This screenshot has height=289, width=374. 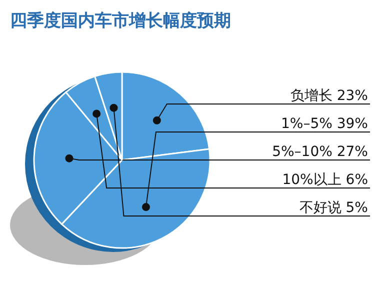 What do you see at coordinates (320, 152) in the screenshot?
I see `slice-label: 5%–10% 27%` at bounding box center [320, 152].